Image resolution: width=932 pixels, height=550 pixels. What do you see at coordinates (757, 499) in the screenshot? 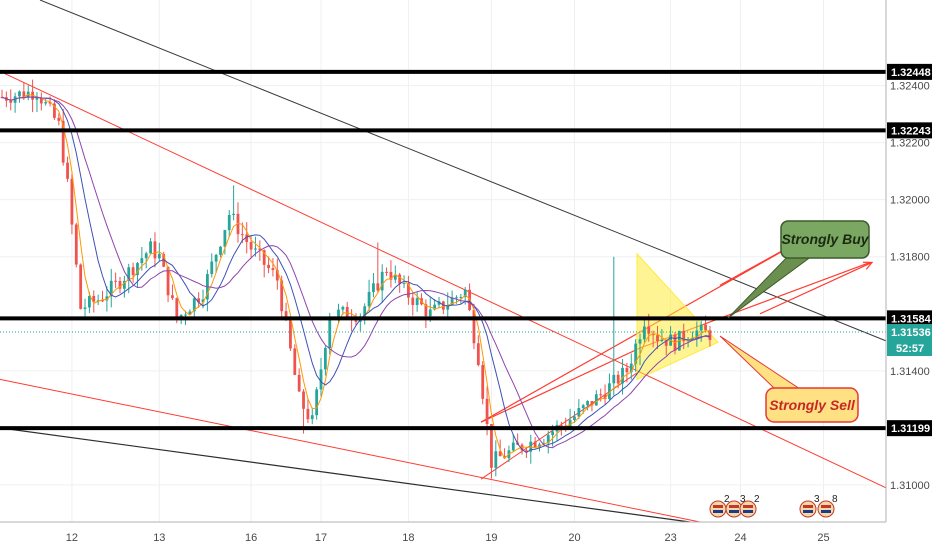
I see `event-count-2: 2` at bounding box center [757, 499].